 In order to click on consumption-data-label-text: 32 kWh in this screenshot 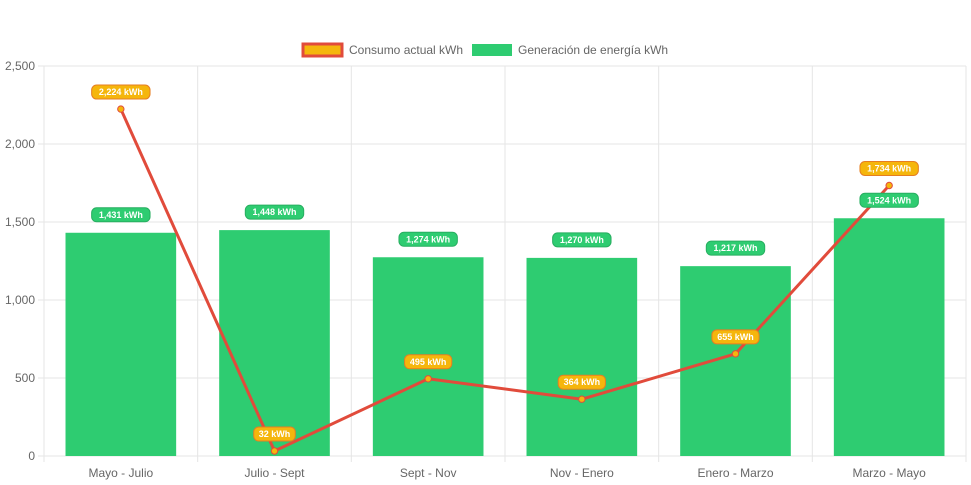, I will do `click(275, 434)`.